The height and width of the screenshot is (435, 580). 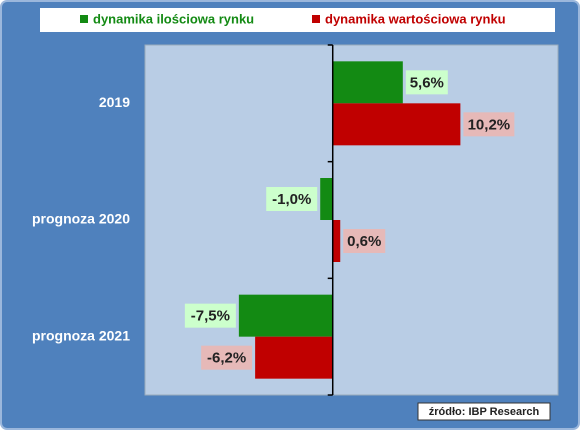 I want to click on value-label: -7,5%, so click(x=210, y=316).